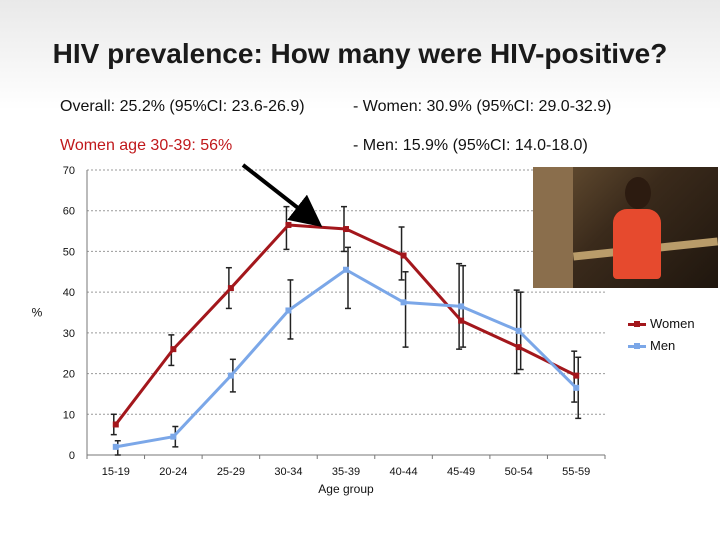  Describe the element at coordinates (116, 472) in the screenshot. I see `x-tick-label: 15-19` at that location.